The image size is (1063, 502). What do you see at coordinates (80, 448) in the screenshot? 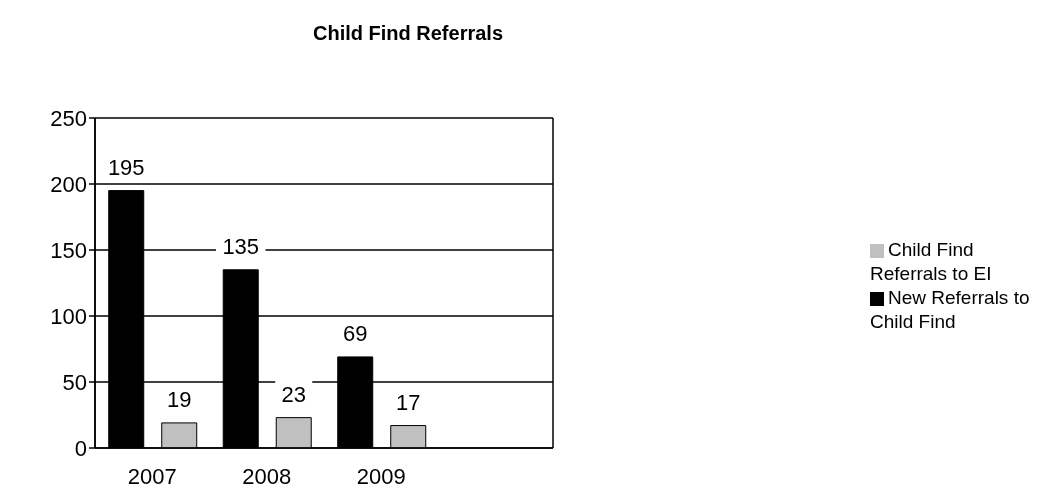
I see `y-tick-label: 0` at bounding box center [80, 448].